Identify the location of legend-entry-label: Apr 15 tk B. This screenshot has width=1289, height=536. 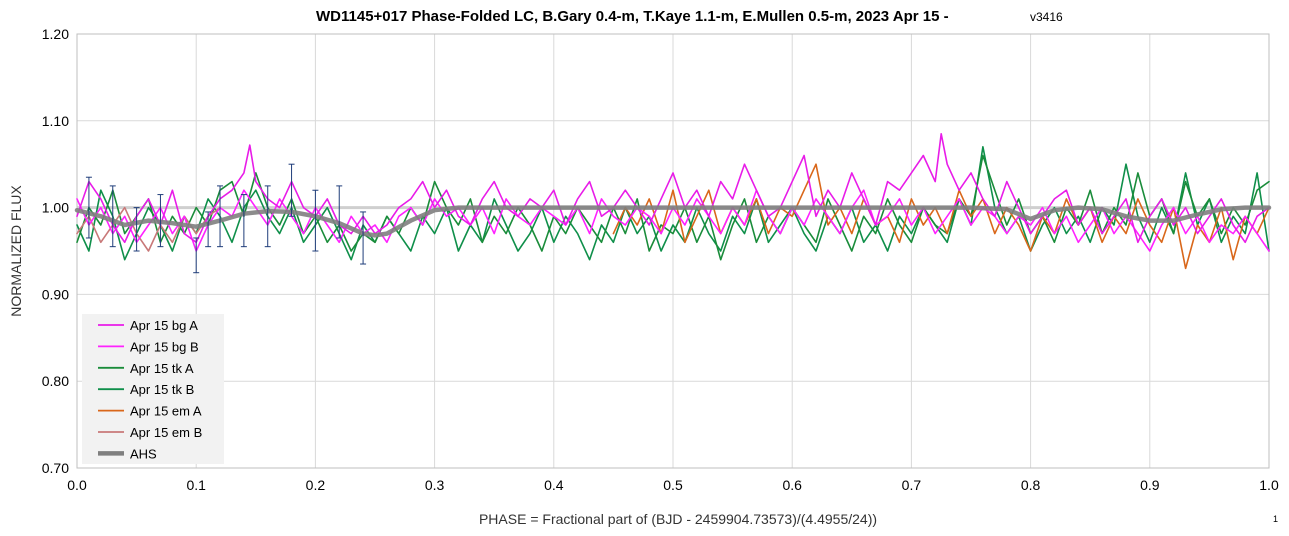
(162, 389).